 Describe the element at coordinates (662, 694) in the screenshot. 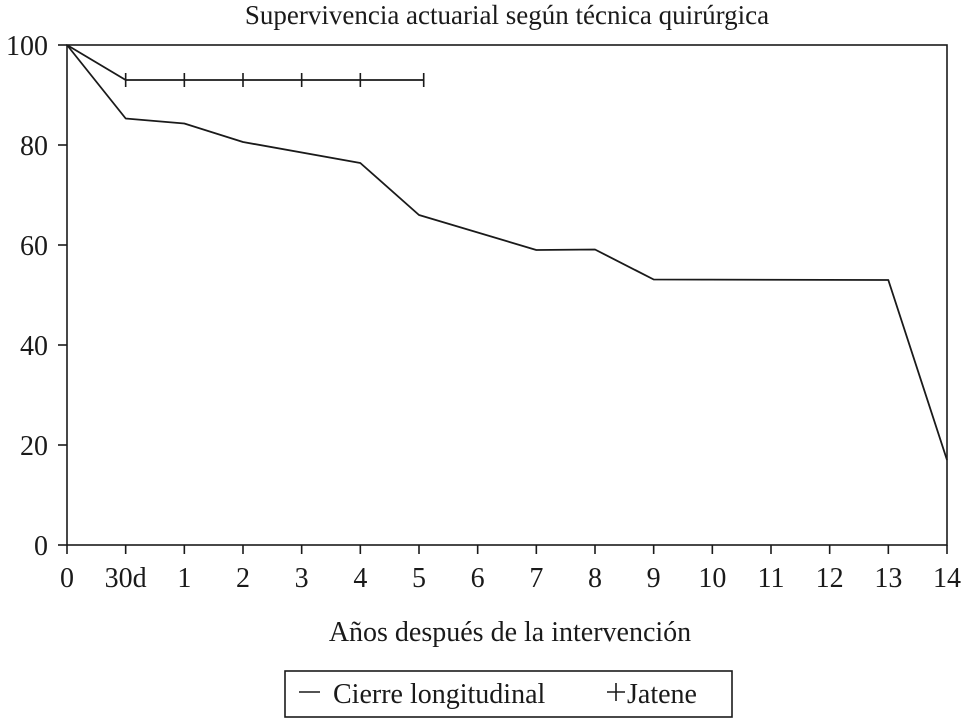

I see `legend-label-jatene: Jatene` at that location.